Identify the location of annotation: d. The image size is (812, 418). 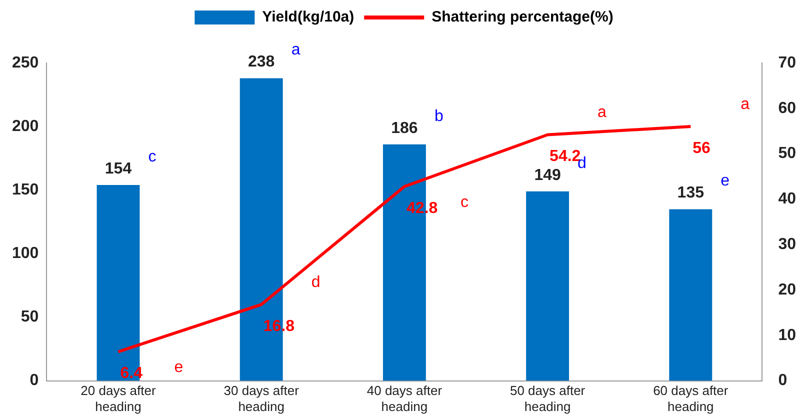
(315, 282).